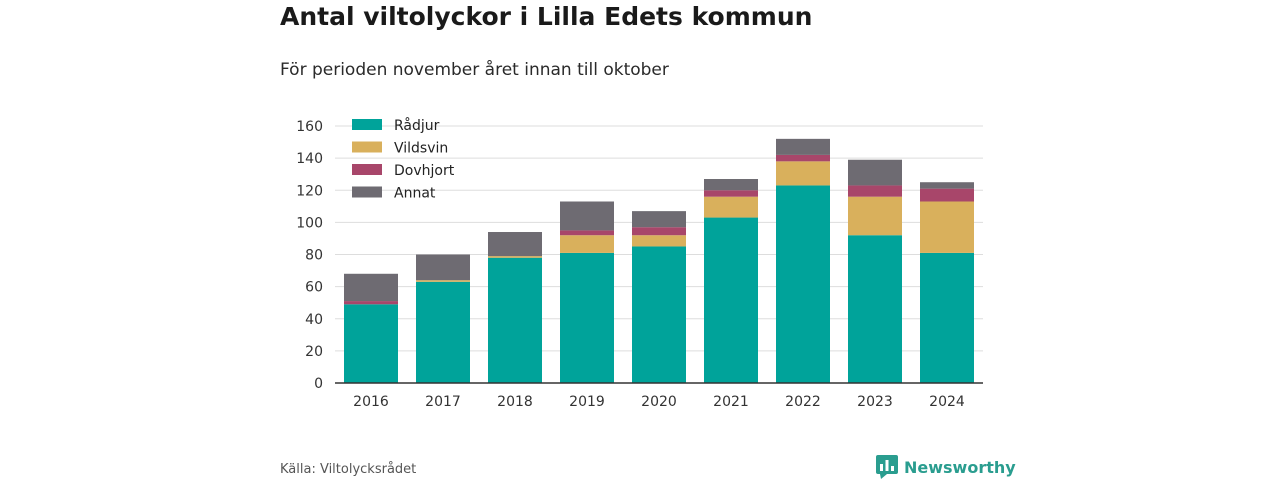 The image size is (1280, 480). I want to click on x-tick-label: 2023, so click(875, 402).